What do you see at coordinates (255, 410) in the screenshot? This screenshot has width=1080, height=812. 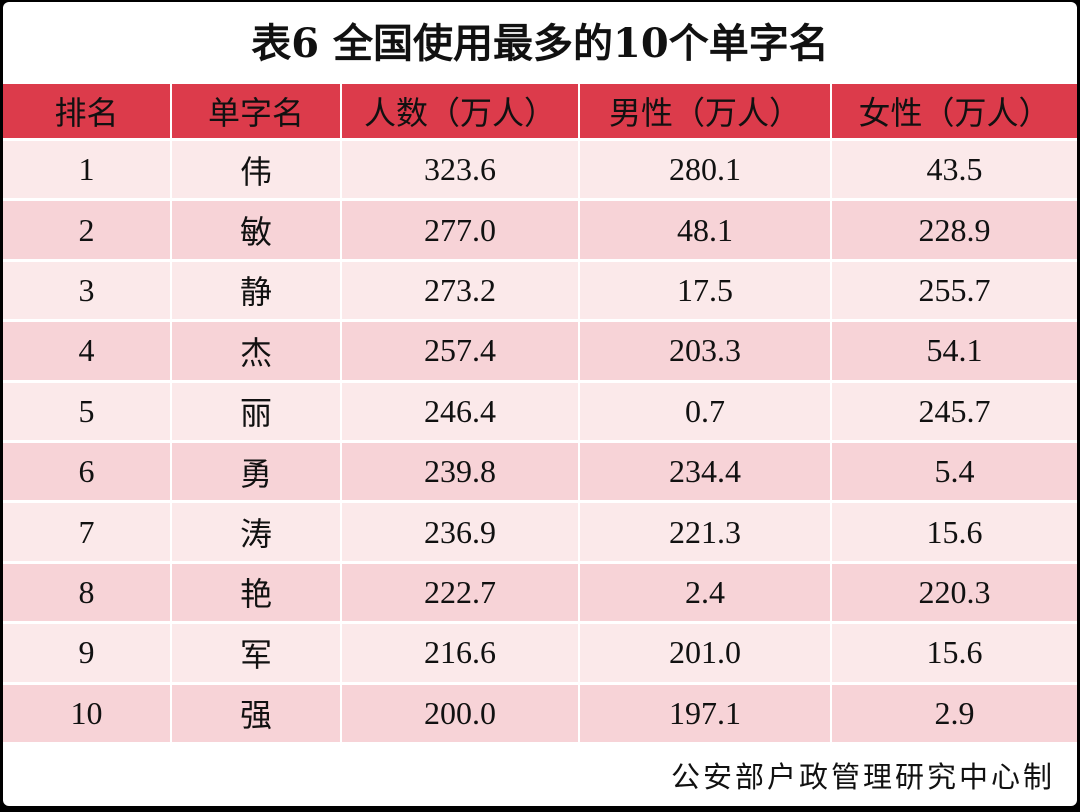 I see `cell-name: 丽` at bounding box center [255, 410].